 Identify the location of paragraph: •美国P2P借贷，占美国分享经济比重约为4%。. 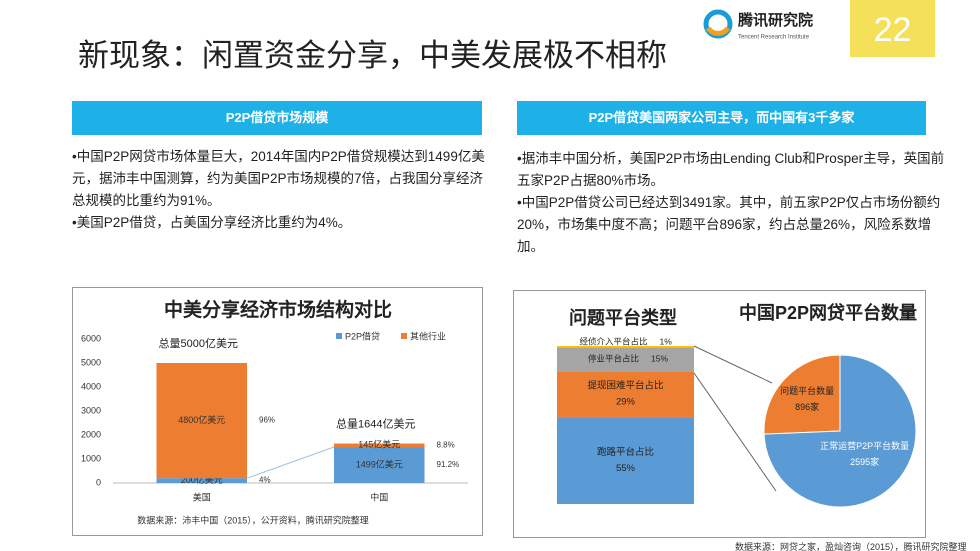
(212, 222).